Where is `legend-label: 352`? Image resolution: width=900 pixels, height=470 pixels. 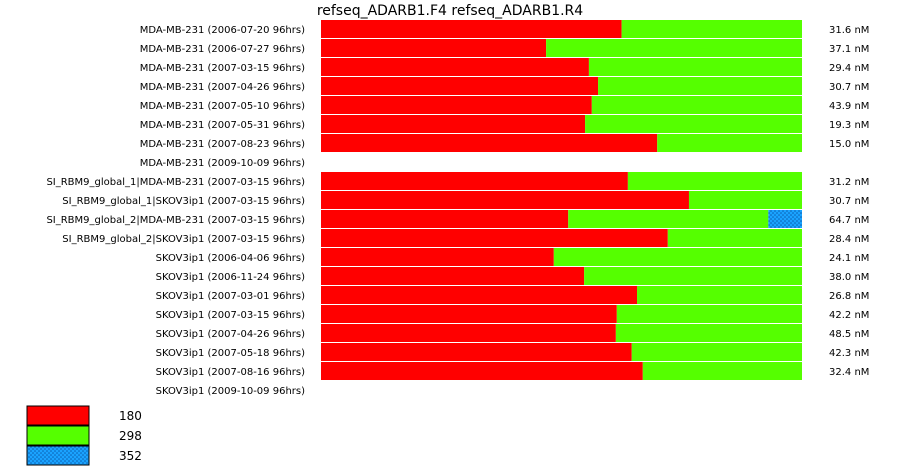 legend-label: 352 is located at coordinates (130, 456).